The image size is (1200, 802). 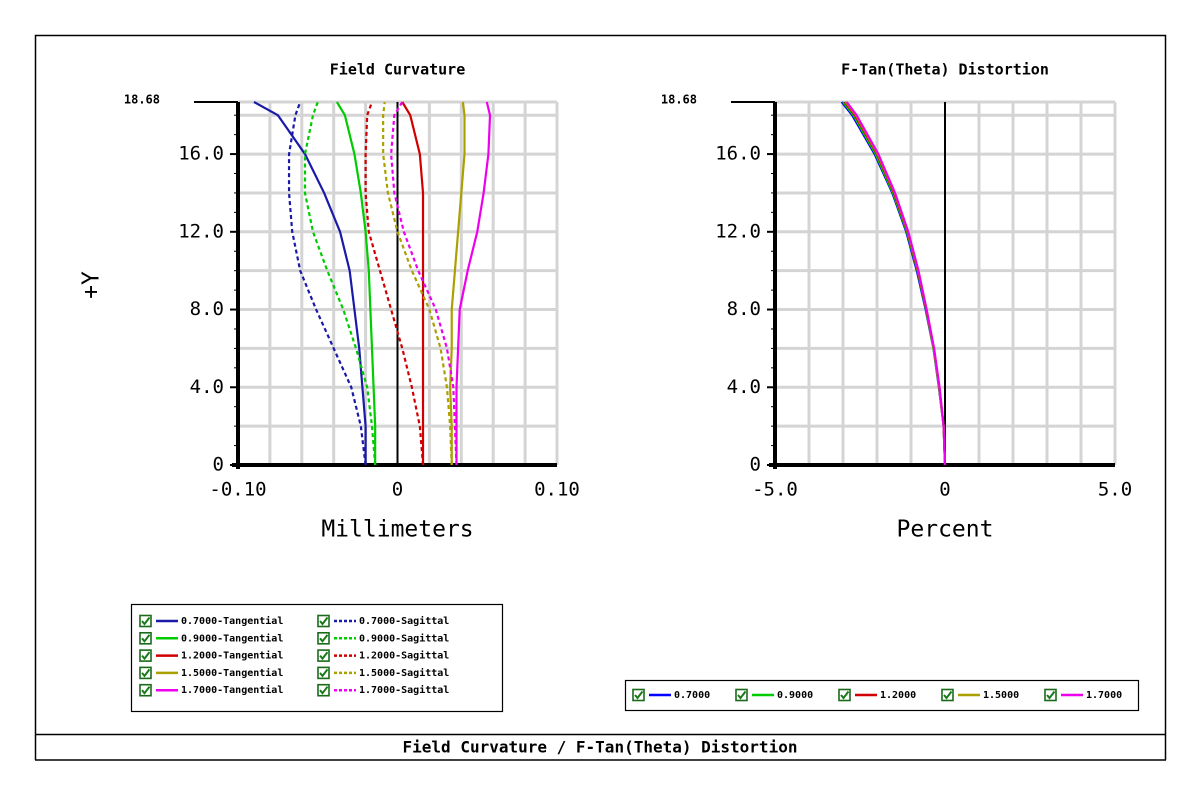 What do you see at coordinates (795, 695) in the screenshot?
I see `legend-label: 0.9000` at bounding box center [795, 695].